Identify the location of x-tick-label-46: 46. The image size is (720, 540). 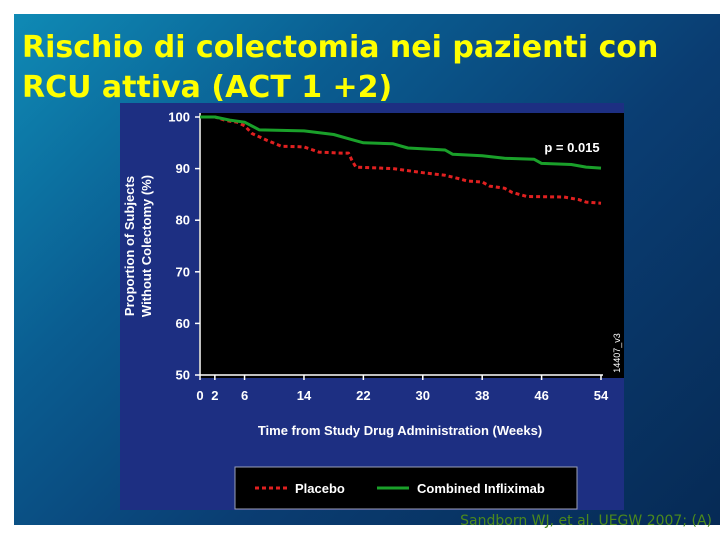
(541, 395).